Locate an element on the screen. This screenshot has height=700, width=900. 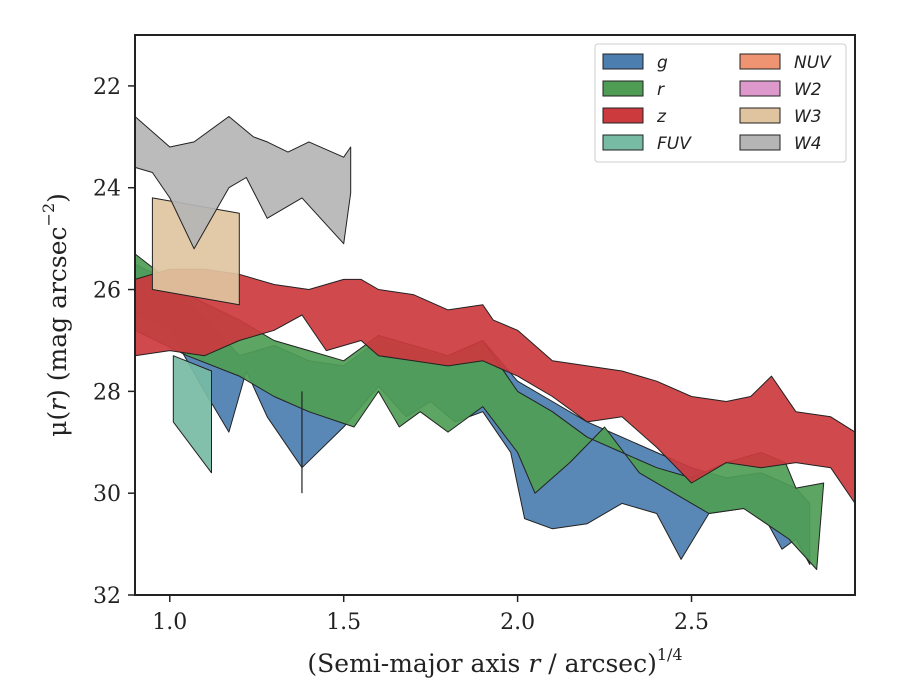
legend-label-nuv: NUV is located at coordinates (813, 63).